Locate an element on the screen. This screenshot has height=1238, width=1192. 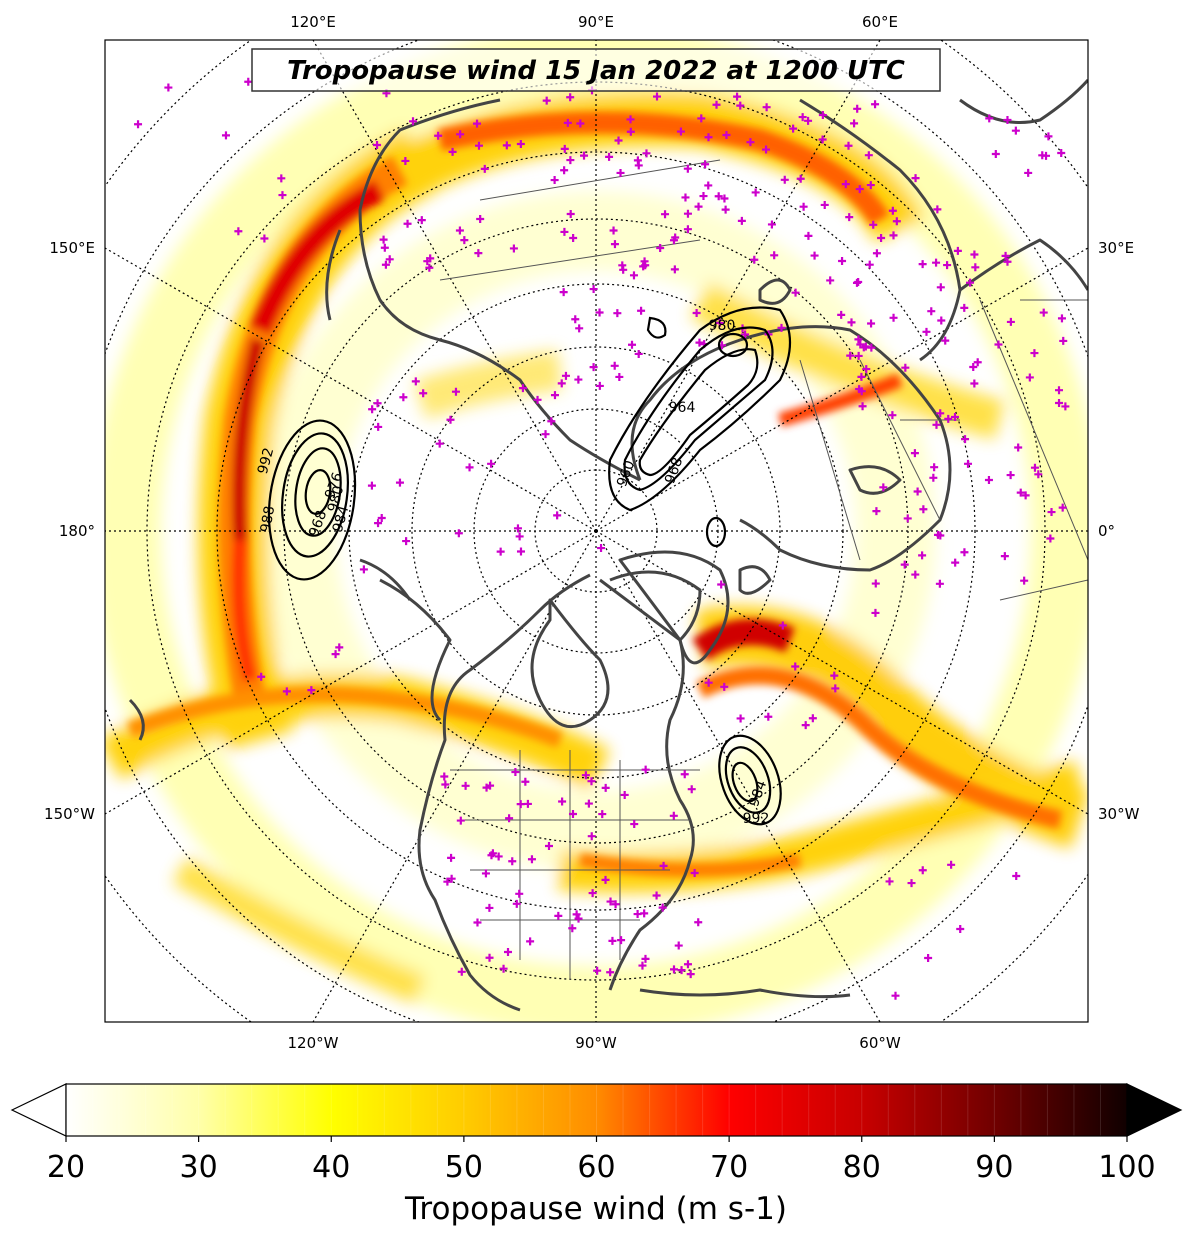
contour-label: 964 is located at coordinates (682, 408).